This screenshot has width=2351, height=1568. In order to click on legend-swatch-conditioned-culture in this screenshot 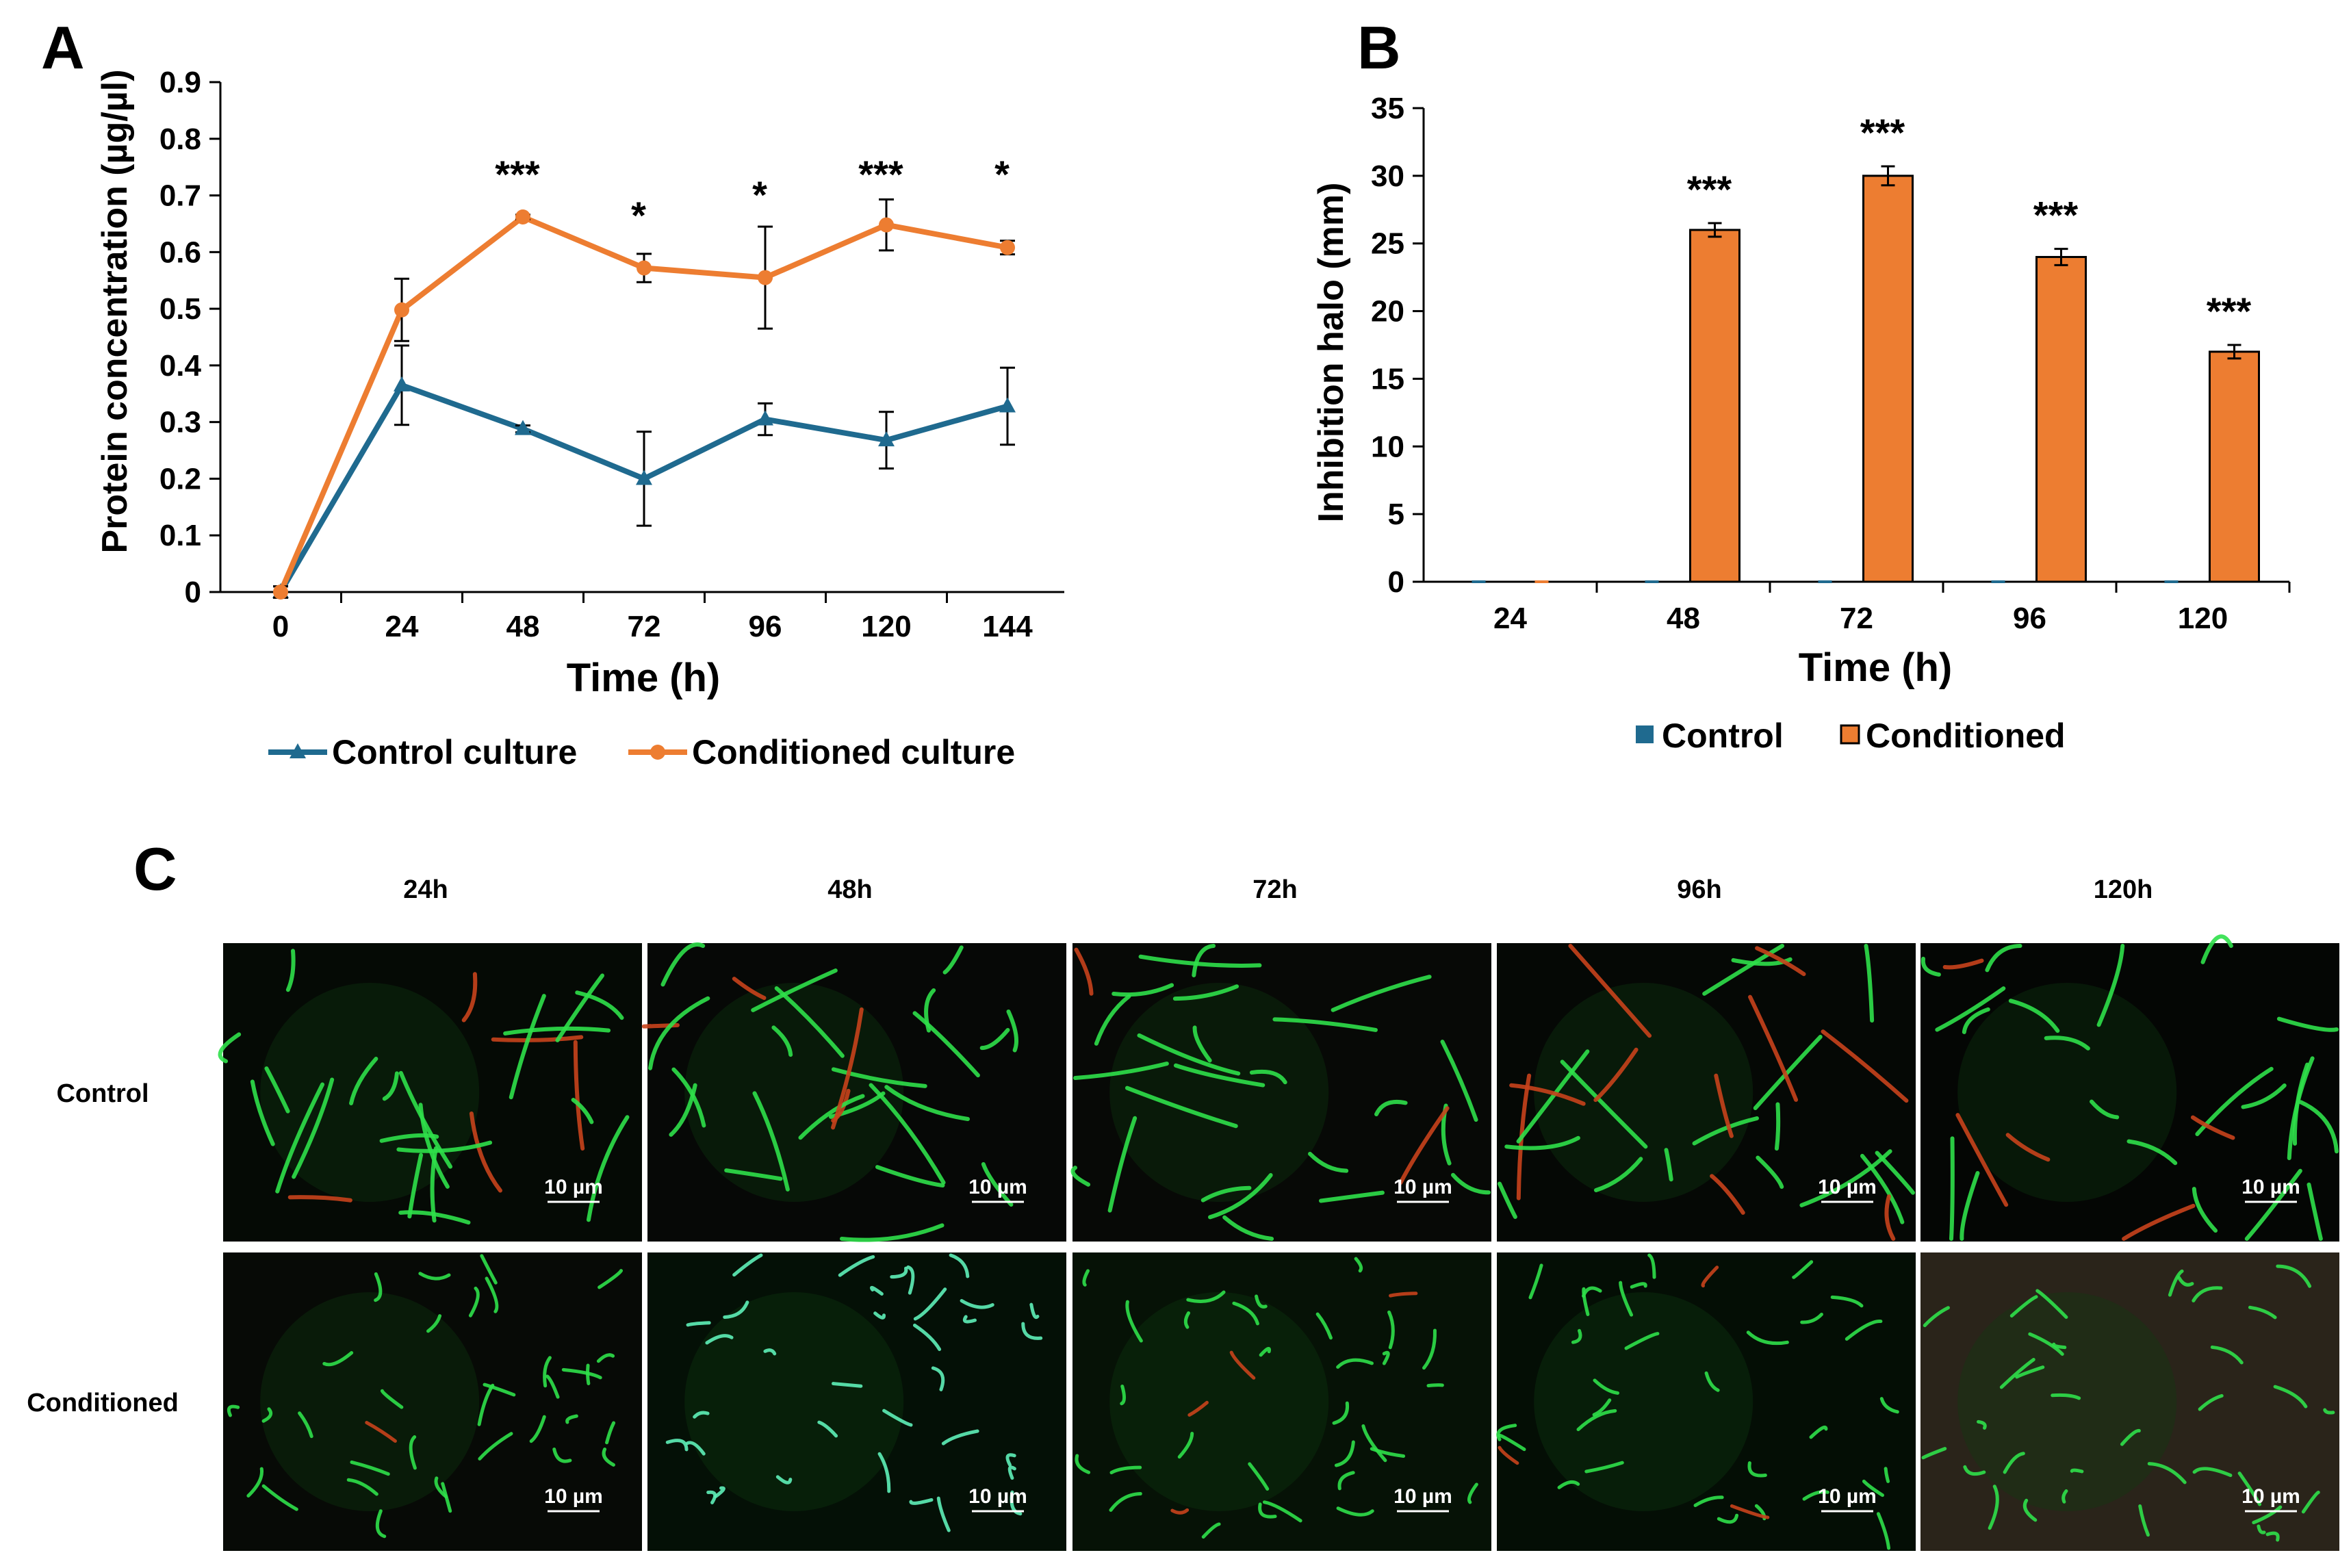, I will do `click(657, 752)`.